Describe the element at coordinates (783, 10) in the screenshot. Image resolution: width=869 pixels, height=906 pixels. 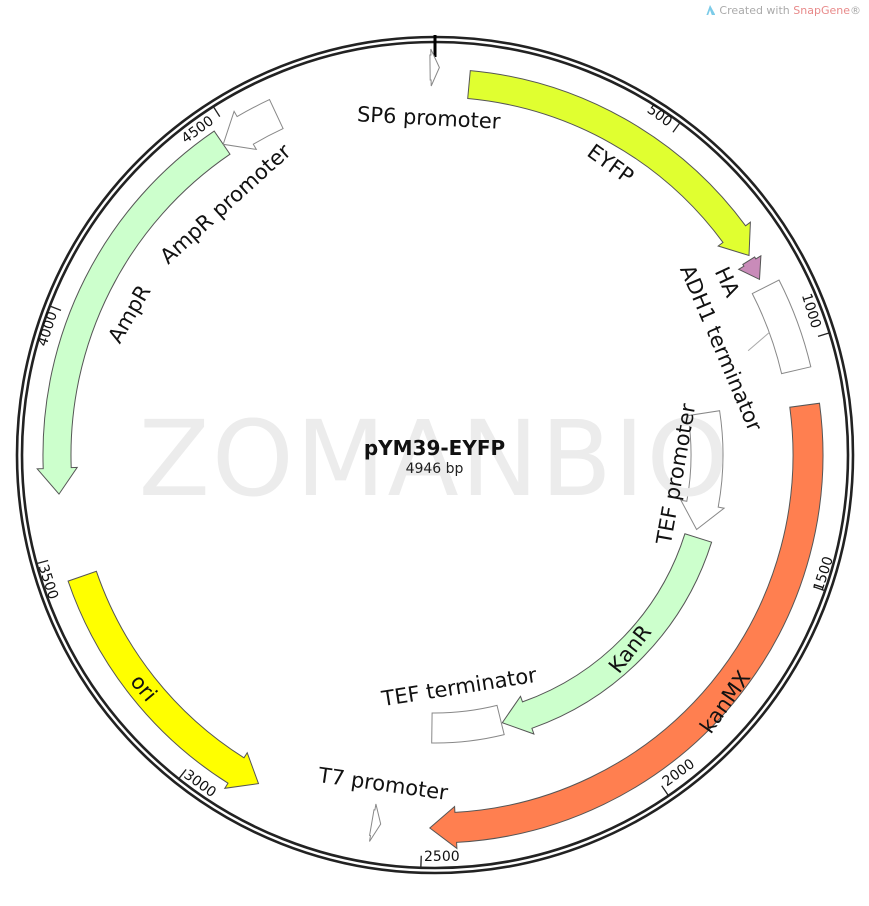
I see `snapgene-credit: Created with SnapGene®` at that location.